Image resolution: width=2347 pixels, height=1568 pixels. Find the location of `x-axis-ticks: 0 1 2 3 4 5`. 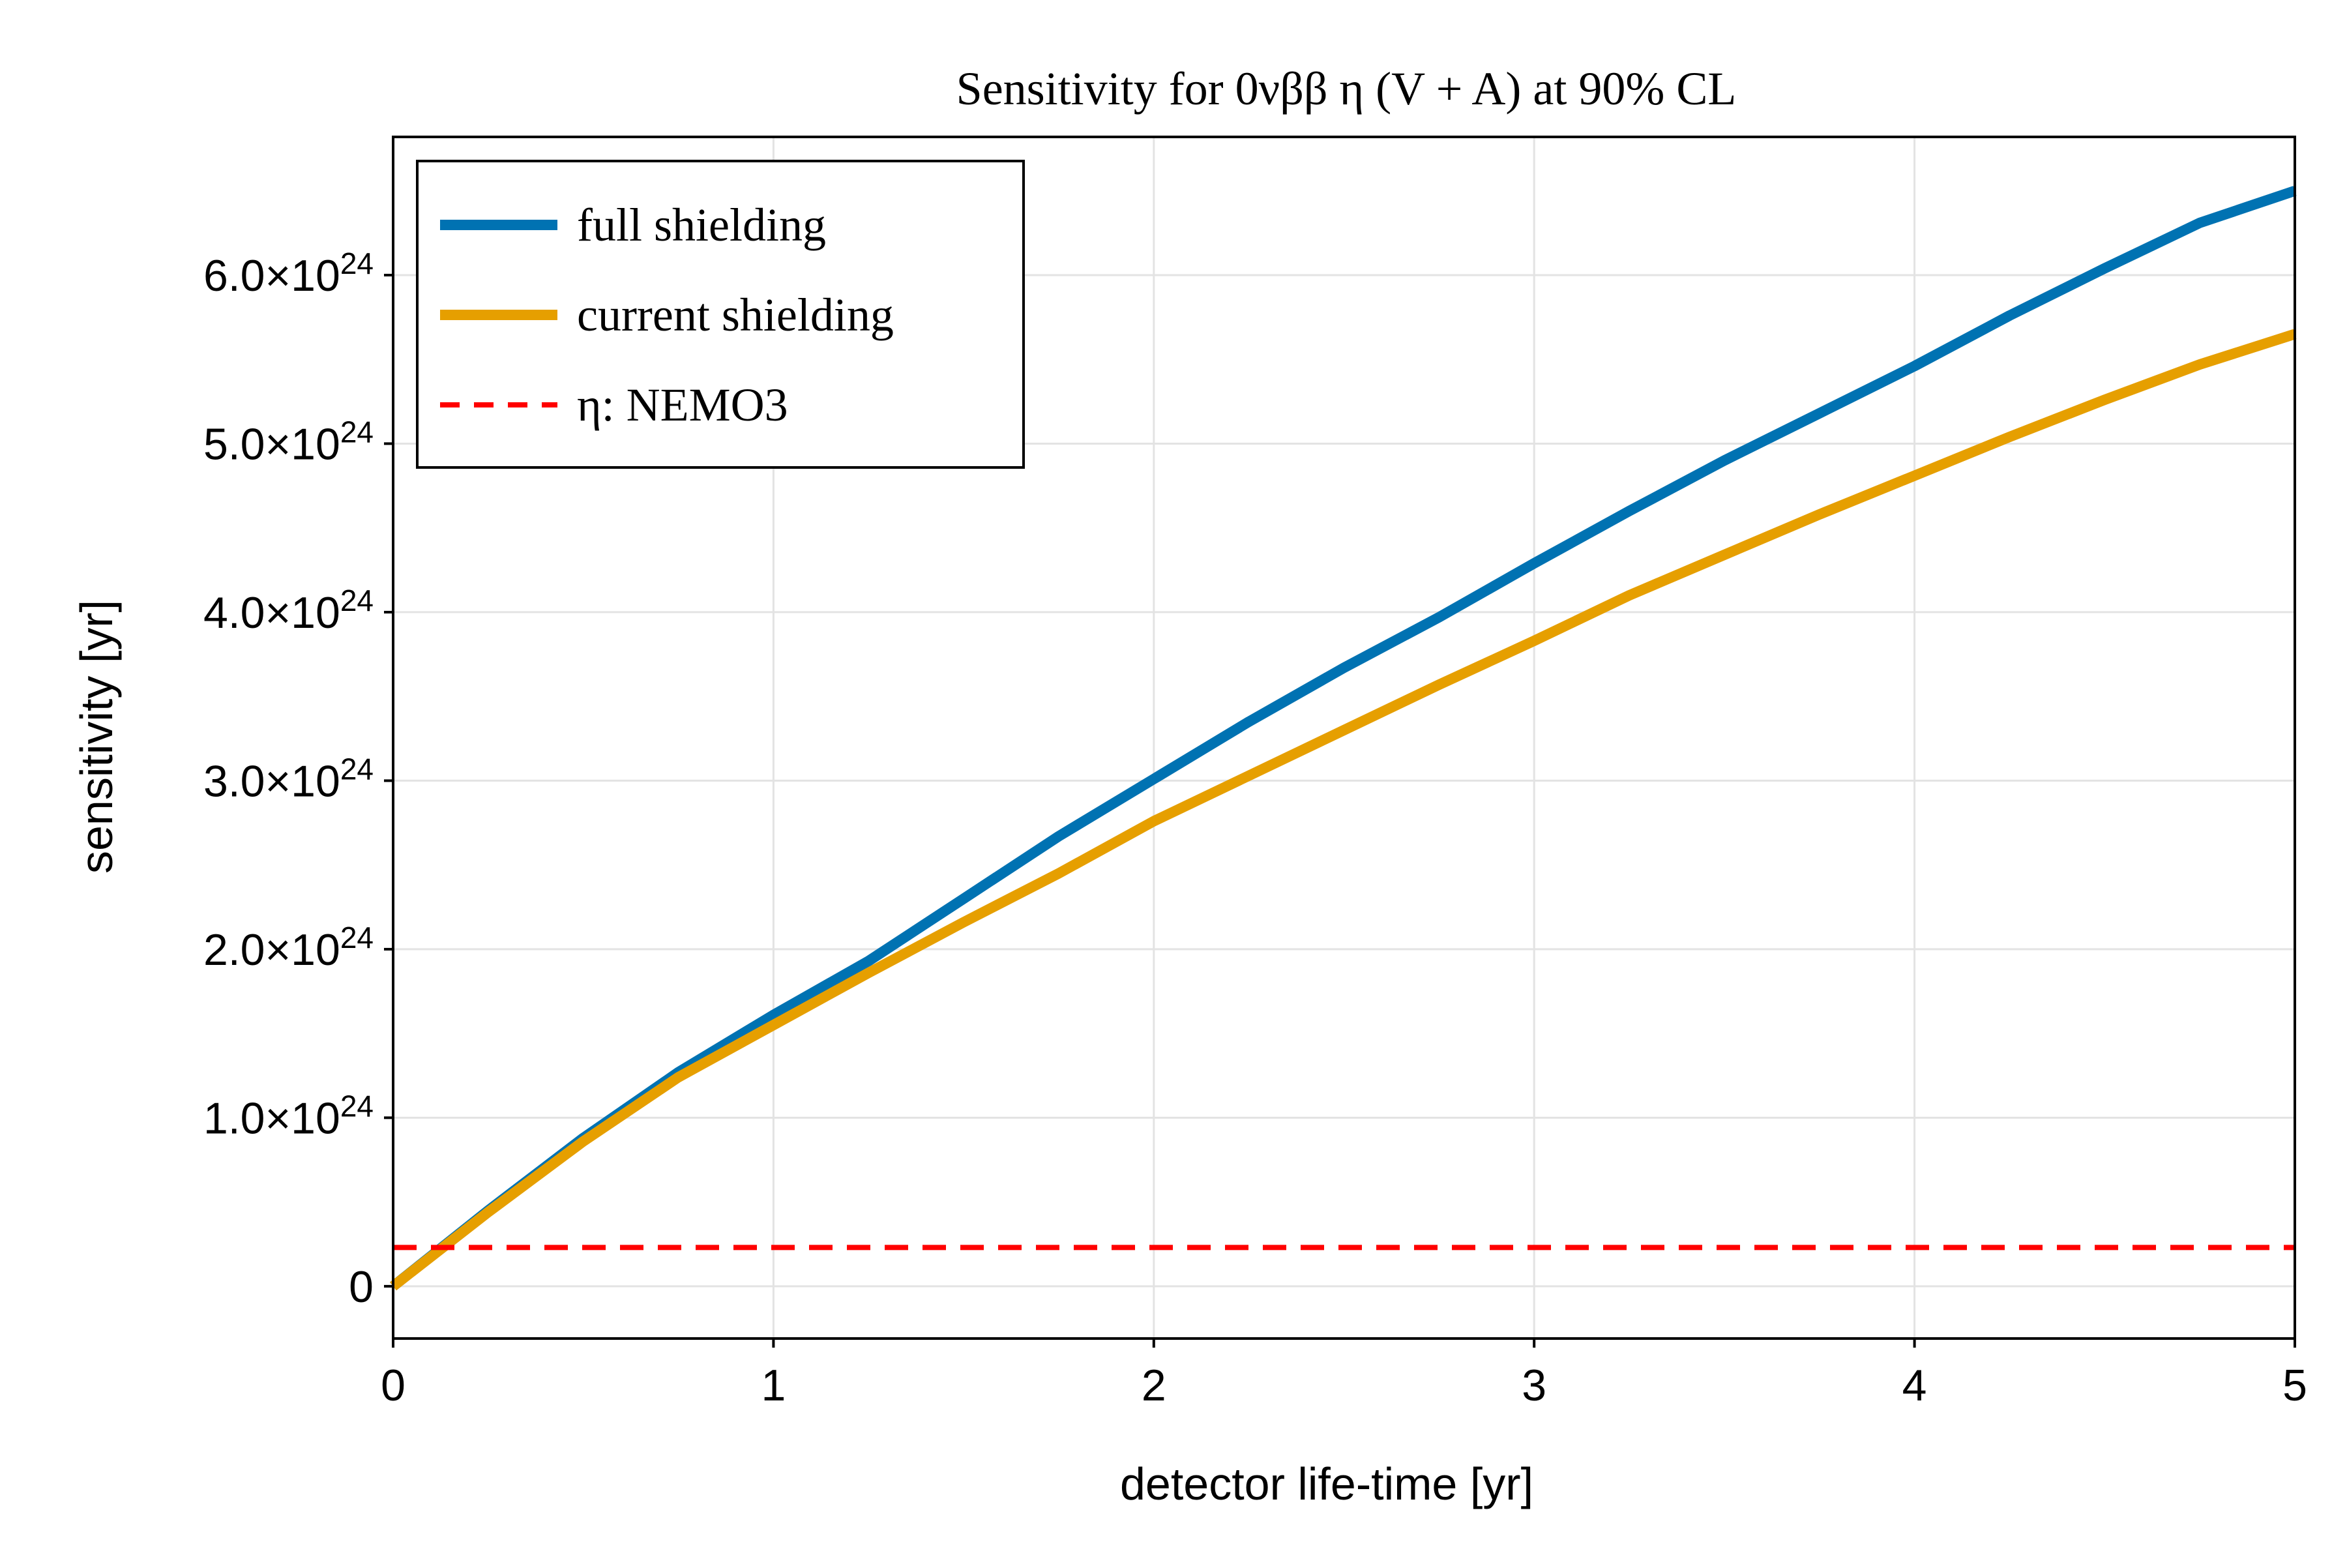

x-axis-ticks: 0 1 2 3 4 5 is located at coordinates (1344, 1375).